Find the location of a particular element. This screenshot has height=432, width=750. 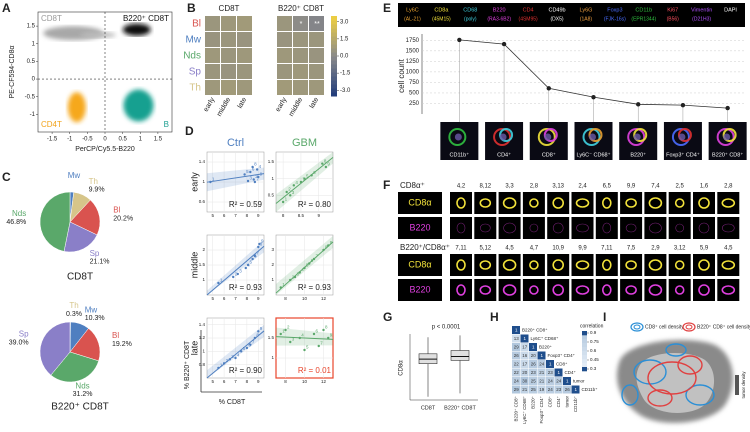

column-label: Foxp3⁺ CD4⁺ is located at coordinates (541, 409).